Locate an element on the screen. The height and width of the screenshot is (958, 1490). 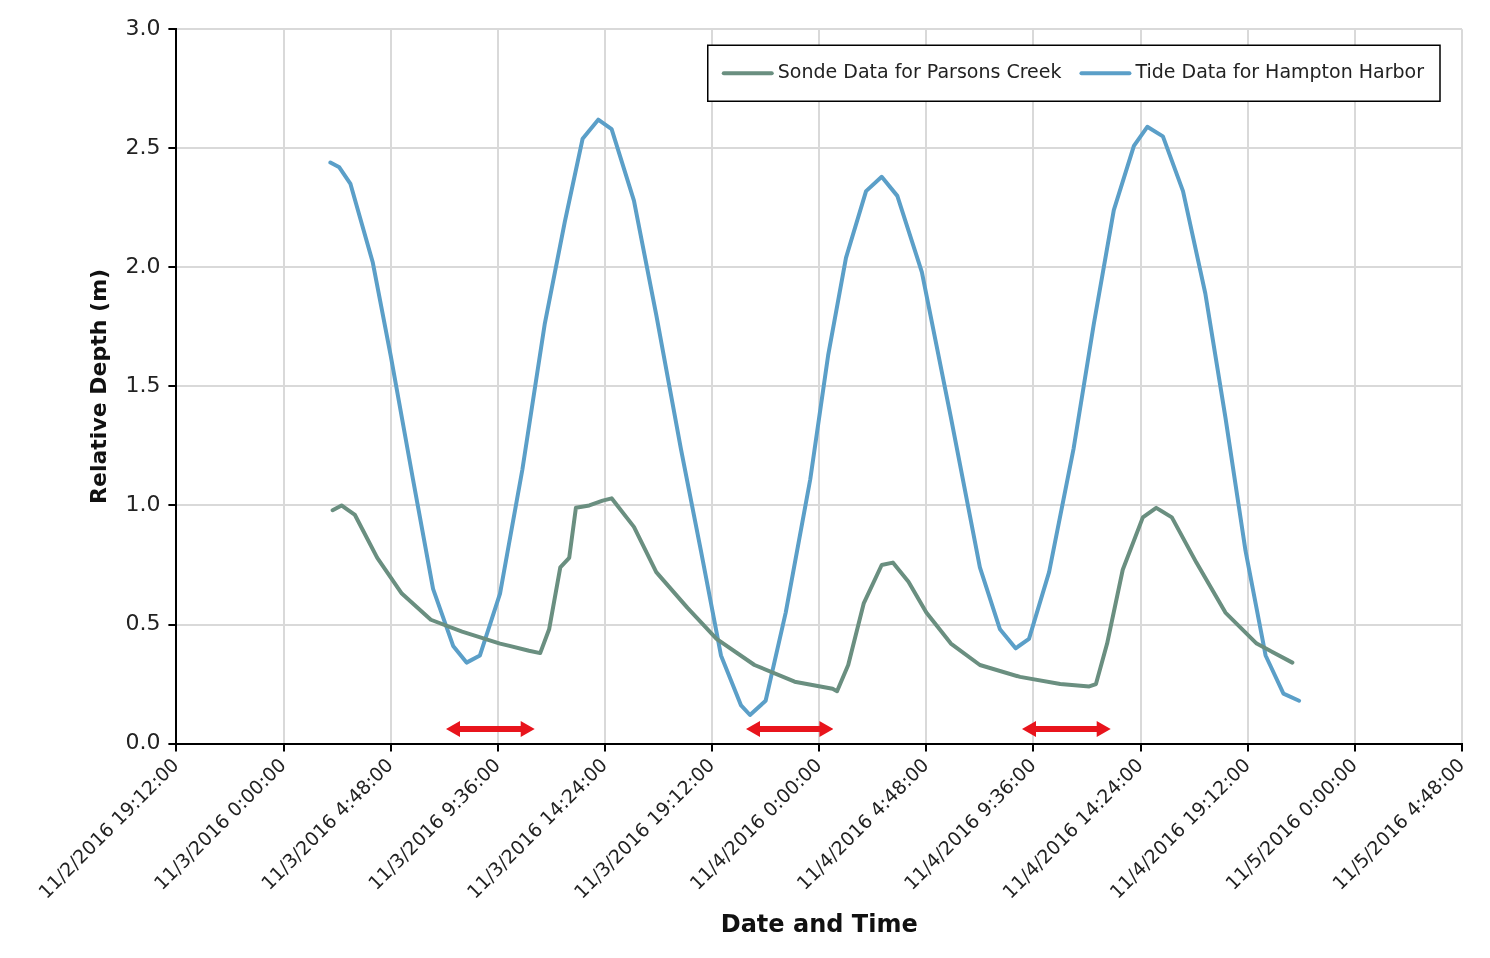
y-axis-title: Relative Depth (m) is located at coordinates (98, 386).